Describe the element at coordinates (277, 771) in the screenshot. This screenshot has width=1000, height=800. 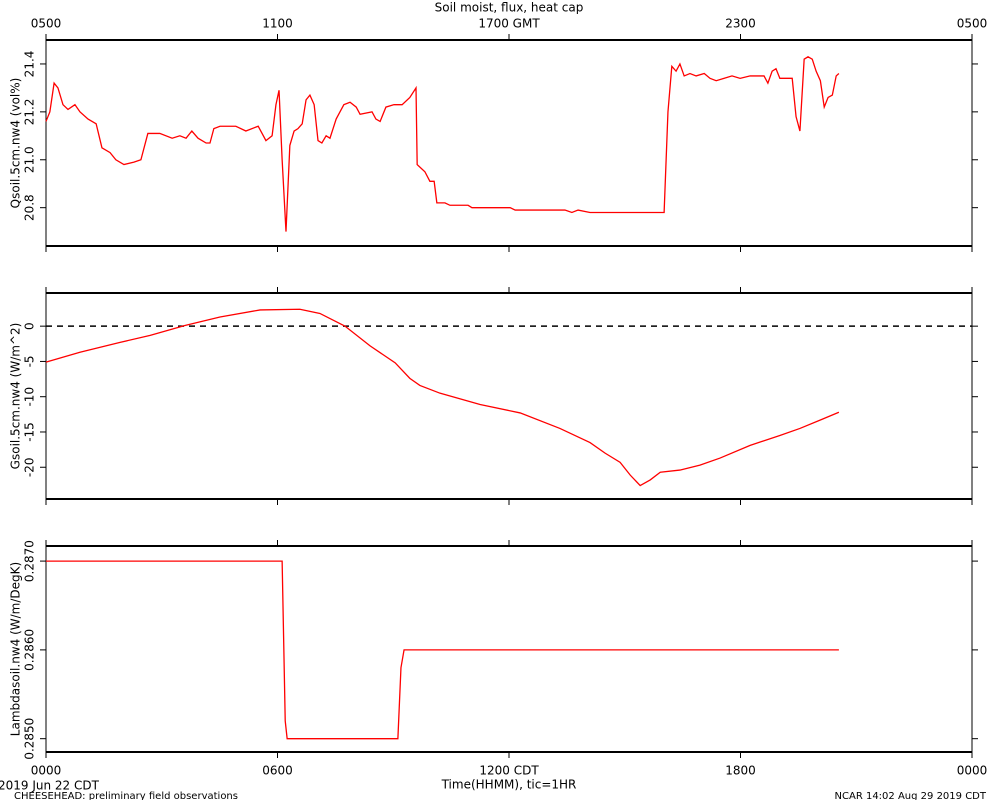
I see `x-tick-label: 0600` at that location.